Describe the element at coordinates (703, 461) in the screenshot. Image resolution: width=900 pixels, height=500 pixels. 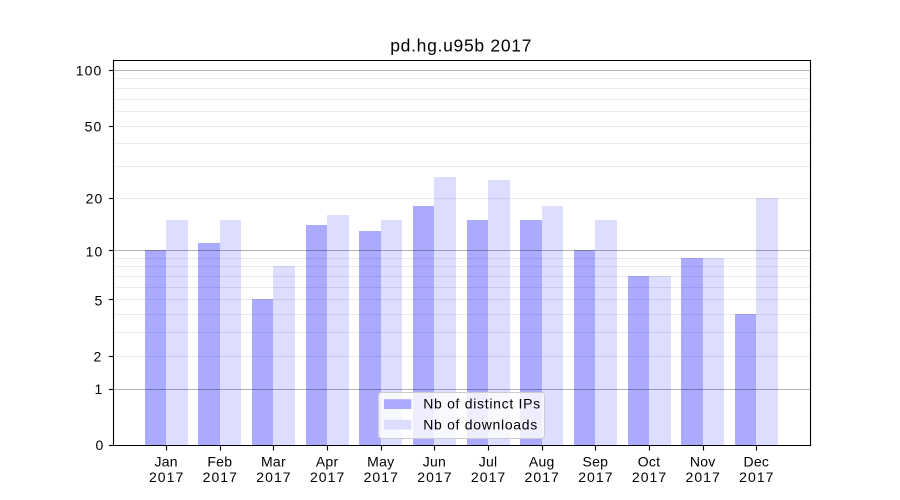
I see `svg-text: Nov` at that location.